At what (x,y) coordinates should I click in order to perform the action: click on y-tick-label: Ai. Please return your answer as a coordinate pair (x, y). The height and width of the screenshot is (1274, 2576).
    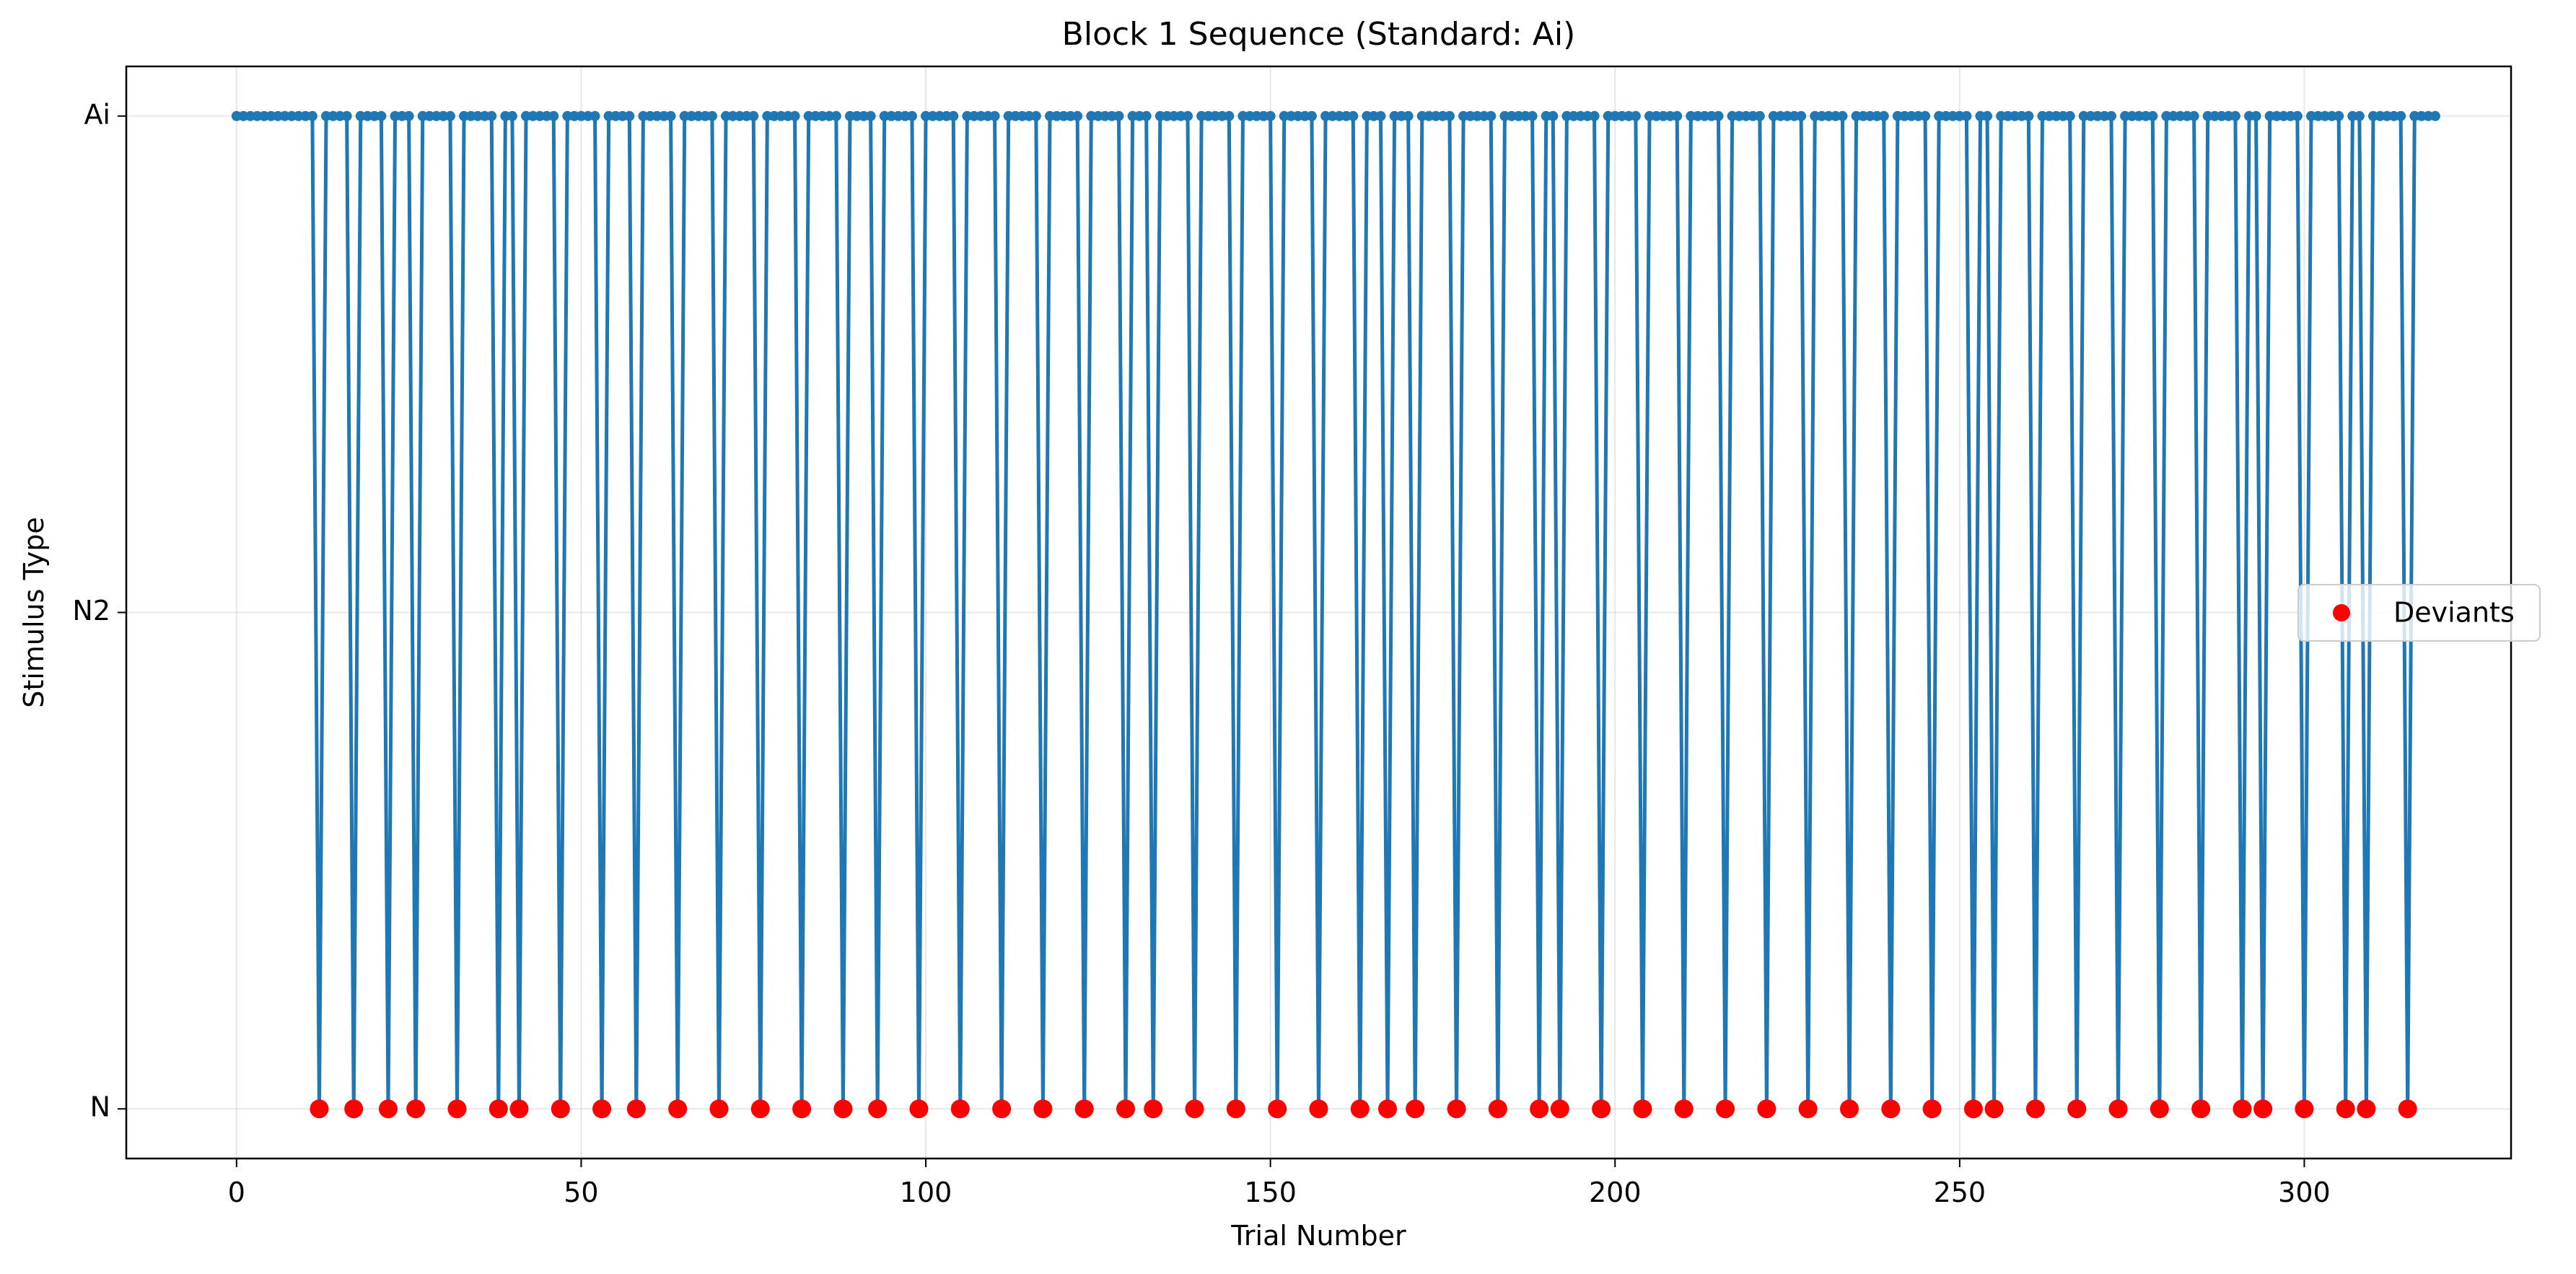
    Looking at the image, I should click on (97, 114).